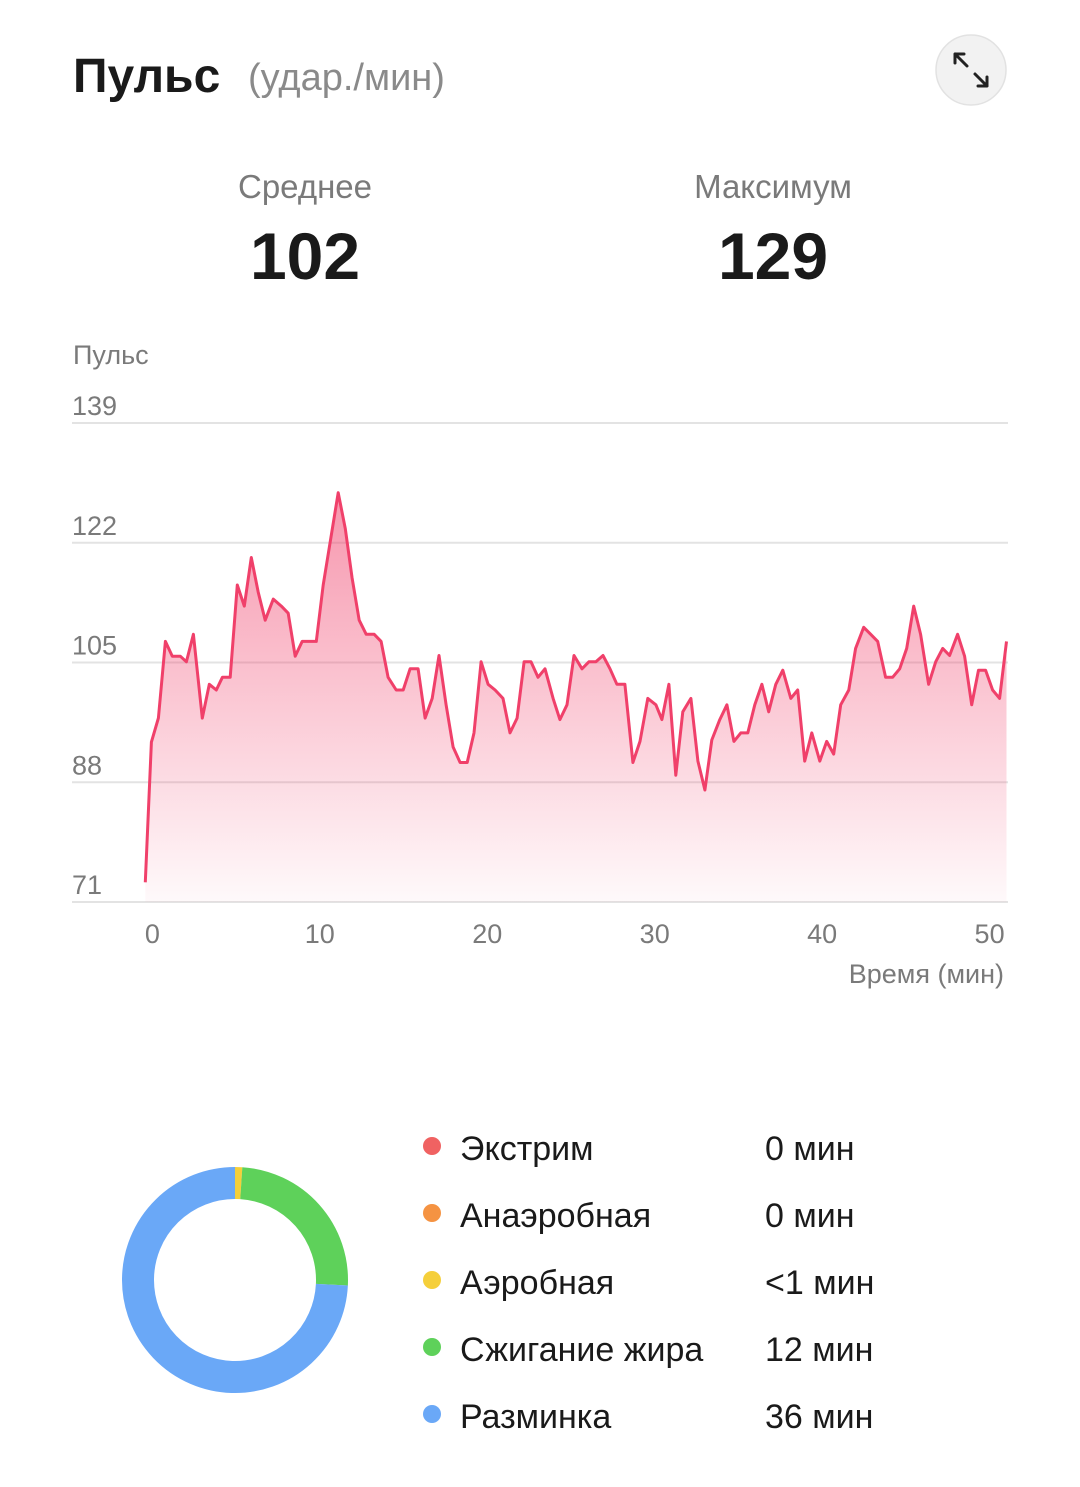  Describe the element at coordinates (527, 1149) in the screenshot. I see `legend-name: Экстрим` at that location.